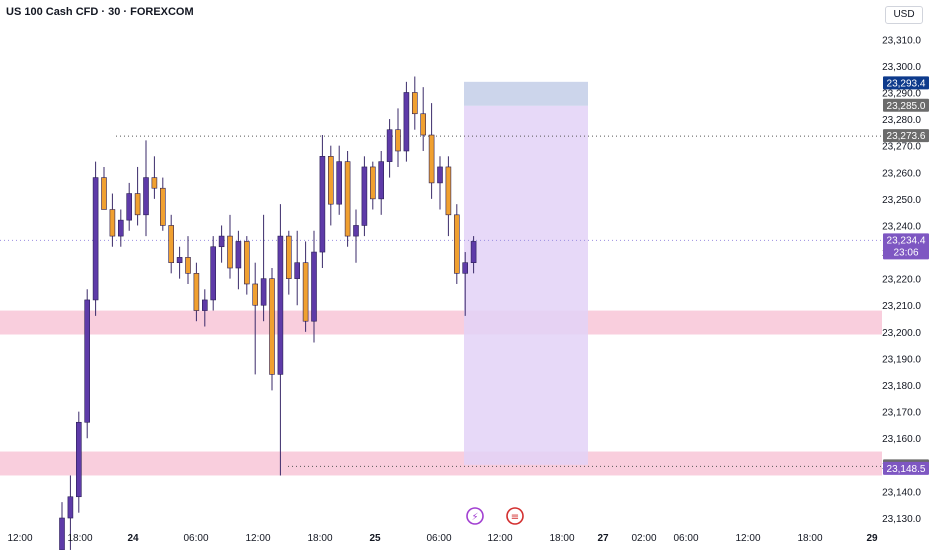 The image size is (932, 555). Describe the element at coordinates (643, 538) in the screenshot. I see `time-tick-label: 02:00` at that location.